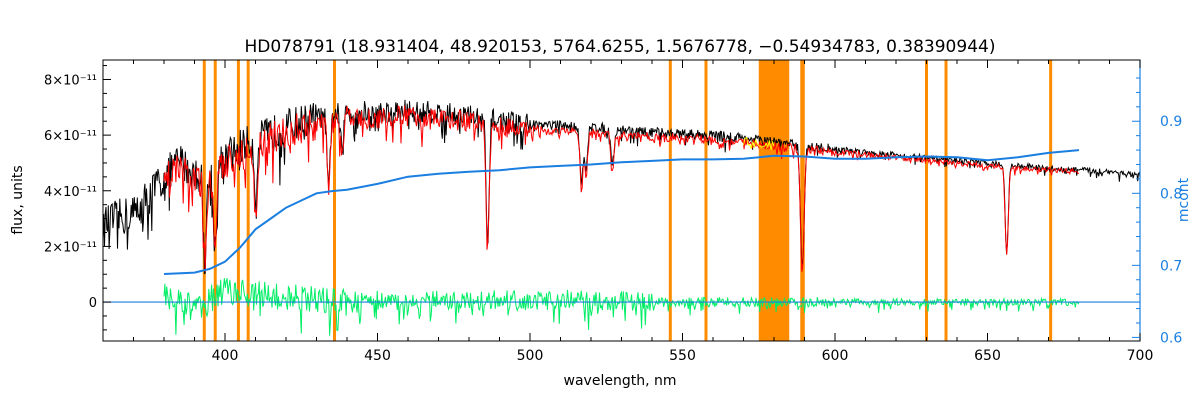 The image size is (1200, 400). What do you see at coordinates (377, 356) in the screenshot?
I see `x-tick-label: 450` at bounding box center [377, 356].